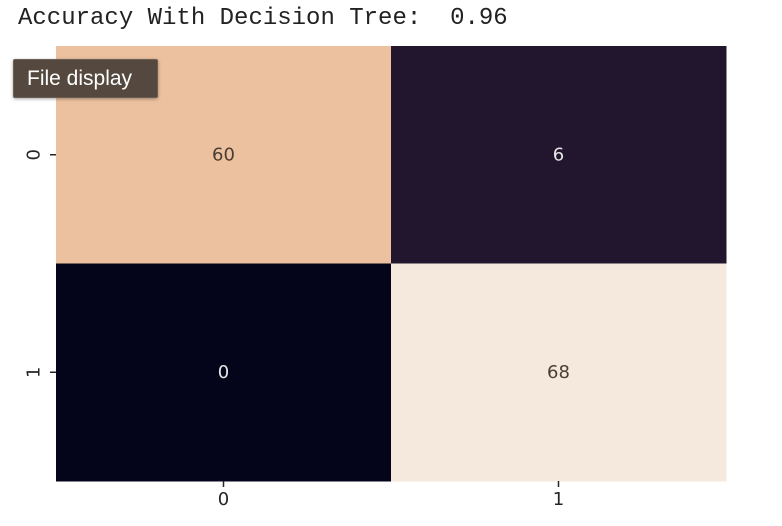 Image resolution: width=782 pixels, height=526 pixels. I want to click on heatmap-cell-value-r1-c0: 0, so click(223, 372).